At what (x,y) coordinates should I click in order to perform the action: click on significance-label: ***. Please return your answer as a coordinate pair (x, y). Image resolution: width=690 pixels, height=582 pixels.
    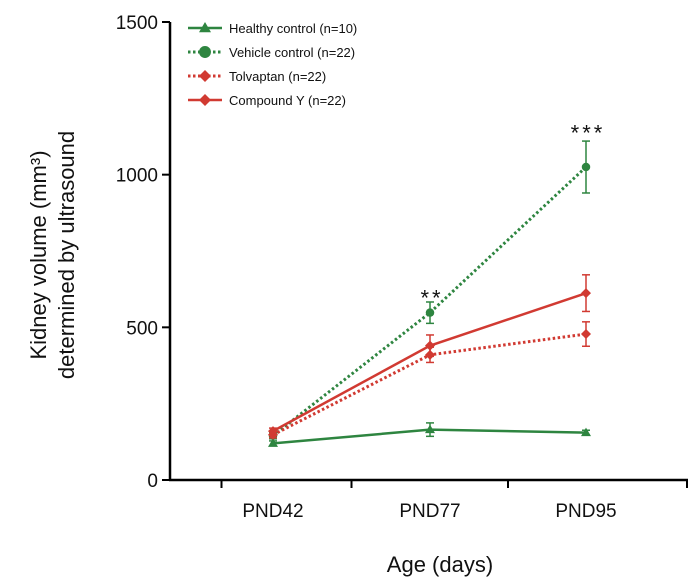
    Looking at the image, I should click on (588, 132).